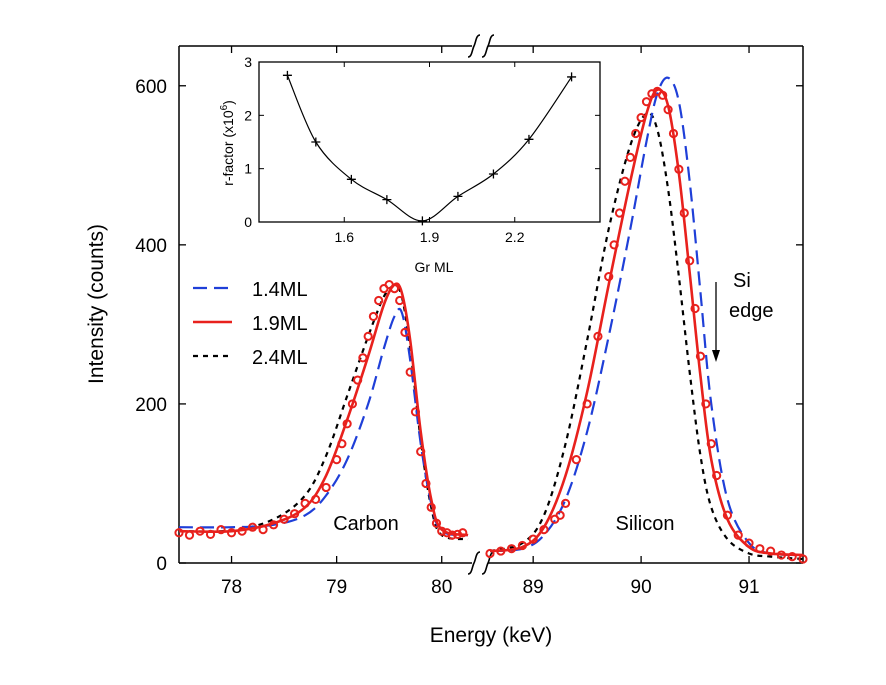  Describe the element at coordinates (151, 405) in the screenshot. I see `y-tick-label: 200` at that location.